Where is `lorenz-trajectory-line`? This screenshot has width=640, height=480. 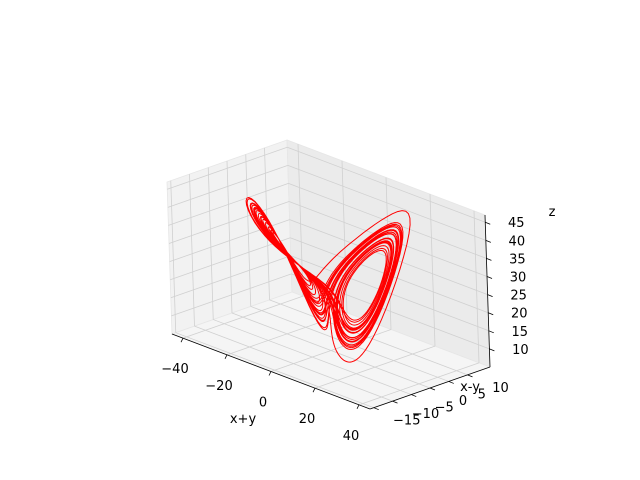
lorenz-trajectory-line is located at coordinates (328, 280).